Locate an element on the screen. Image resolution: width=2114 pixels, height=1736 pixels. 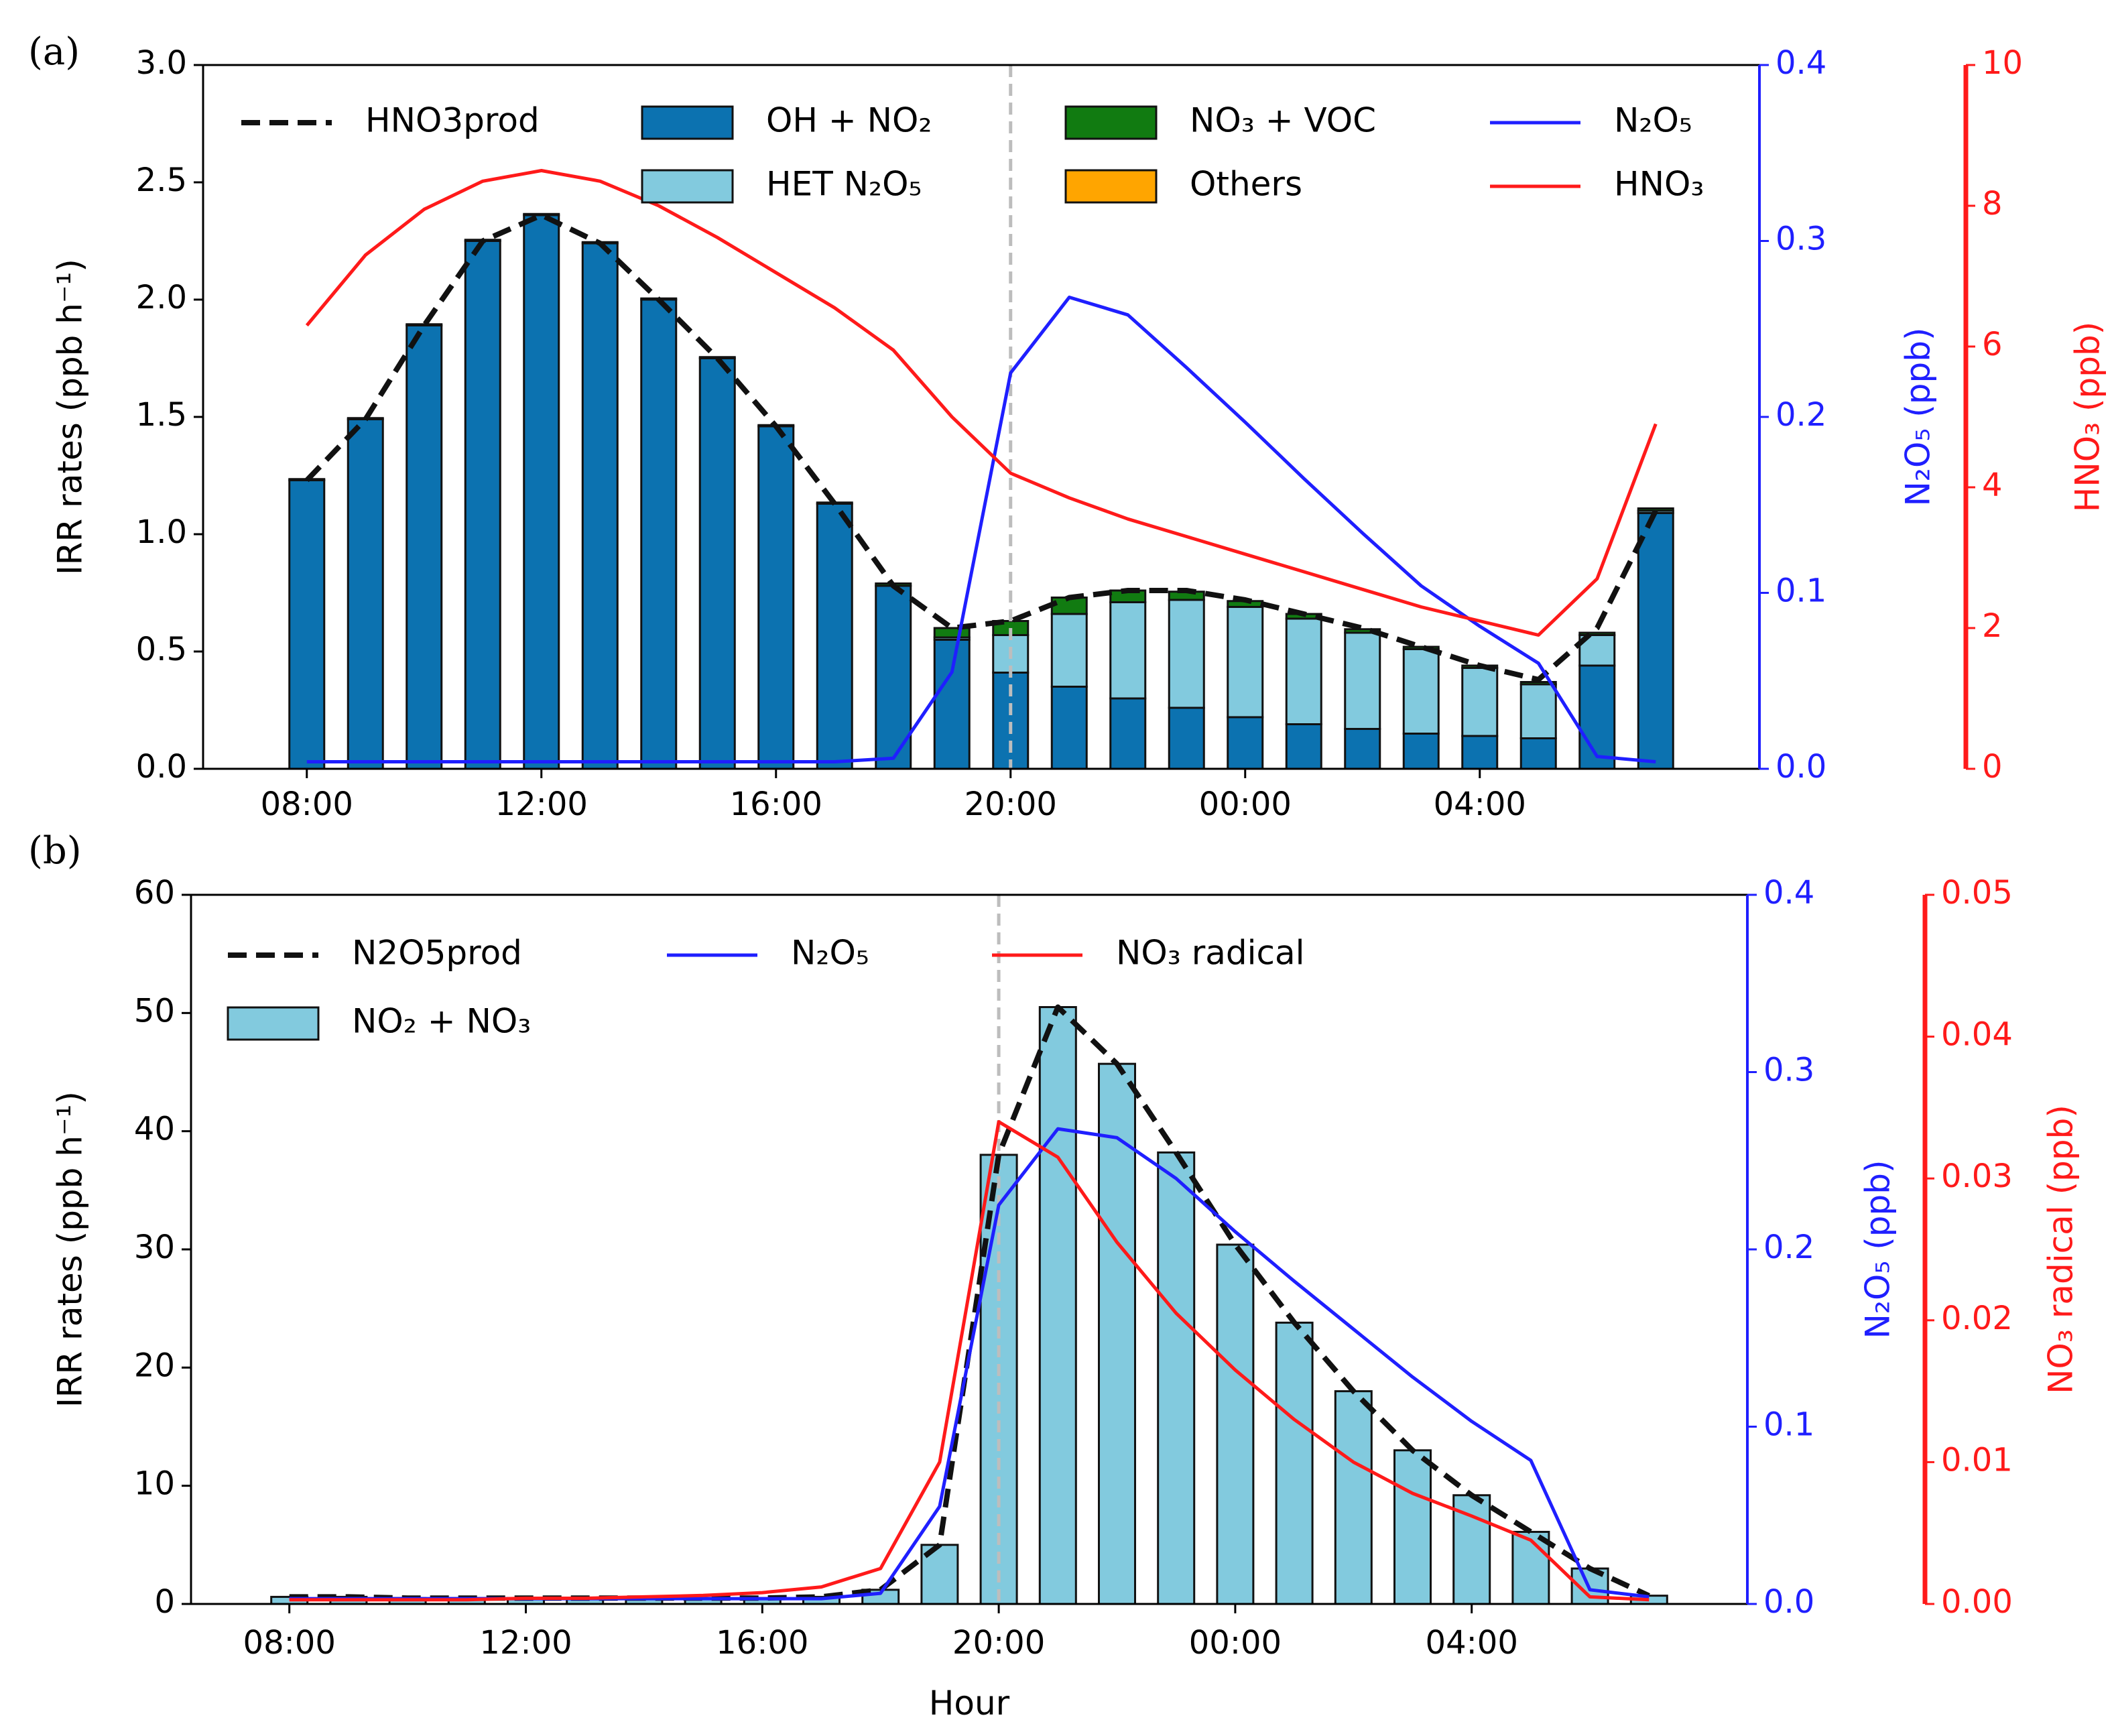
bar-oh-no2-00:00 is located at coordinates (1245, 743).